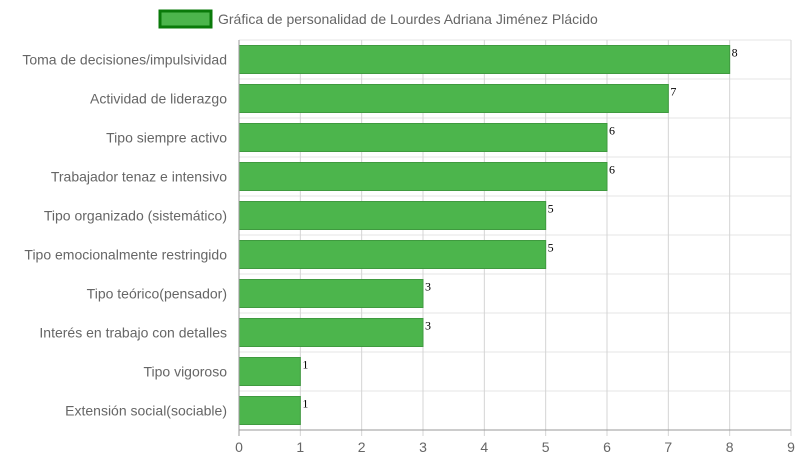 The image size is (798, 465). Describe the element at coordinates (362, 447) in the screenshot. I see `x-tick-label: 2` at that location.